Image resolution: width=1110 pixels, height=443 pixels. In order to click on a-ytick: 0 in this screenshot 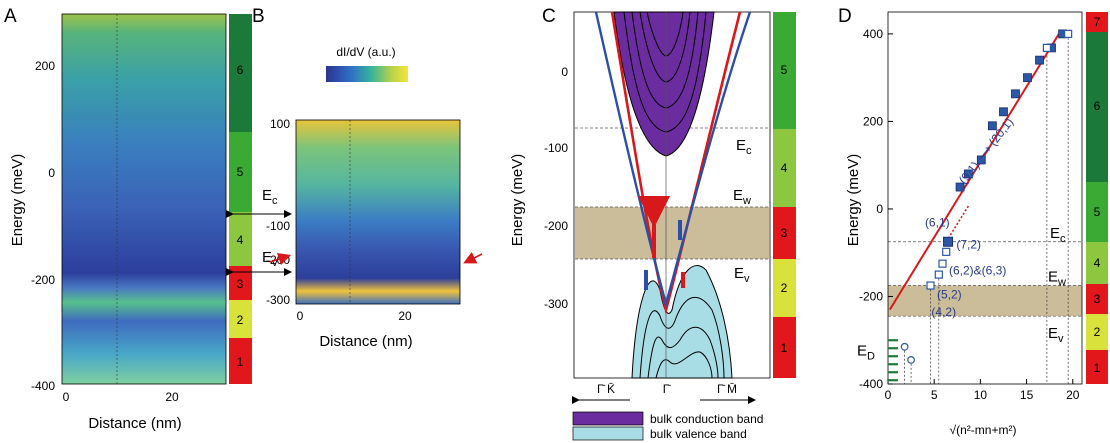, I will do `click(51, 173)`.